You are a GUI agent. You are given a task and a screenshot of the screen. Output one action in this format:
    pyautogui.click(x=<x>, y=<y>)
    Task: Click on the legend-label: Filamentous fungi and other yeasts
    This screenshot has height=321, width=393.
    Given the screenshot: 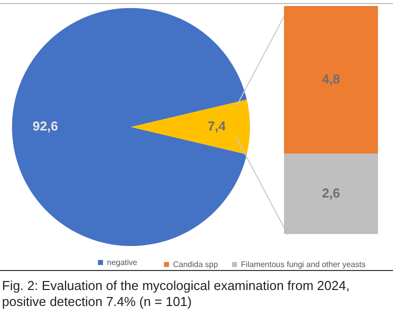 What is the action you would take?
    pyautogui.click(x=303, y=265)
    